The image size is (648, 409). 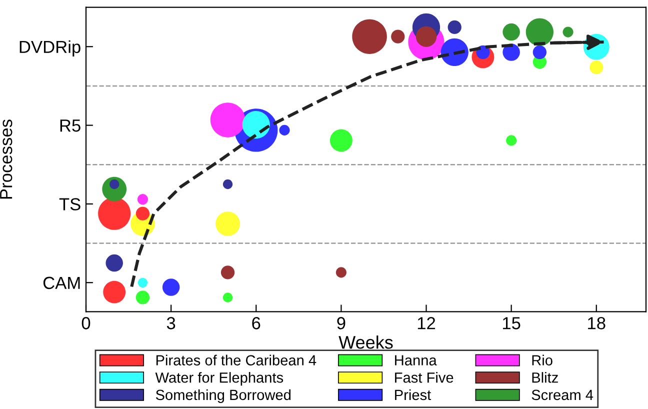 I want to click on x-tick-label: 0, so click(x=86, y=323).